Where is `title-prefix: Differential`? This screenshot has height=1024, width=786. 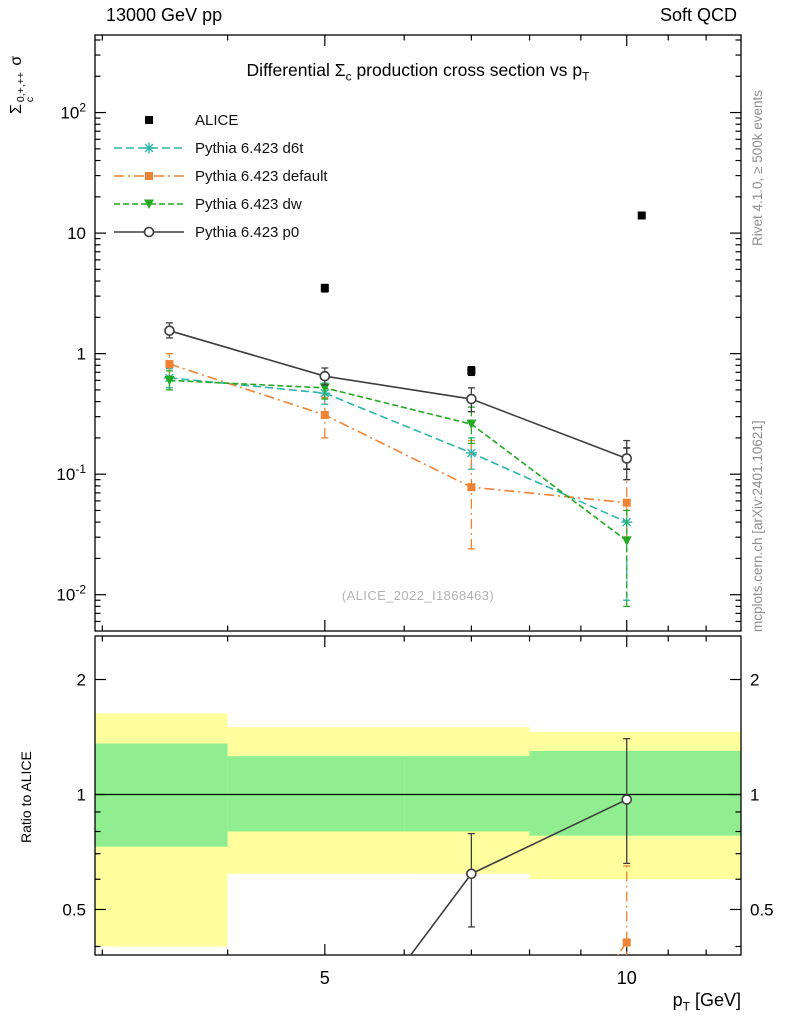
title-prefix: Differential is located at coordinates (290, 70).